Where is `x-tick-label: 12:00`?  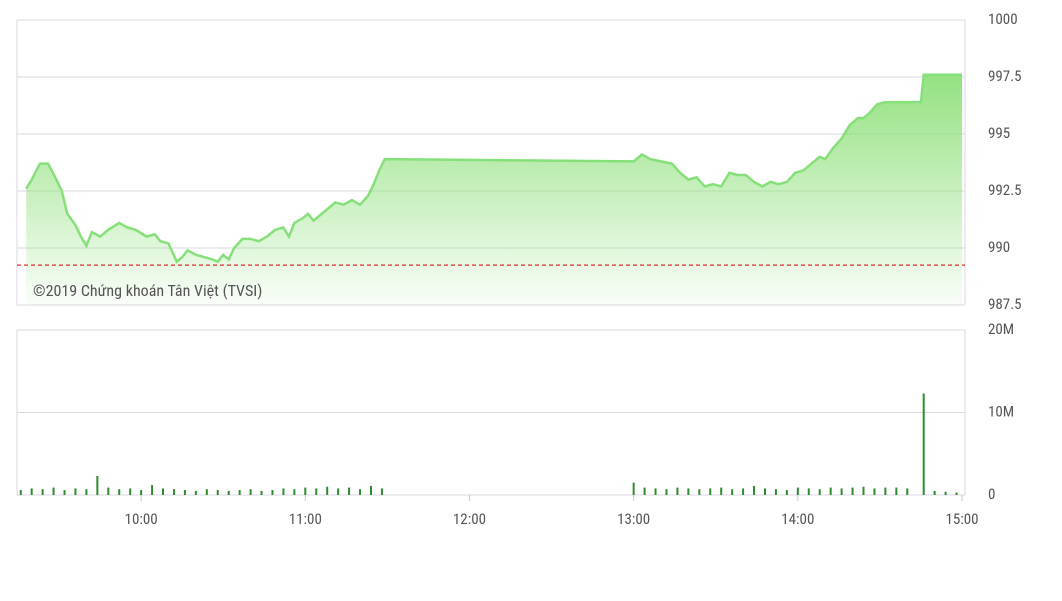 x-tick-label: 12:00 is located at coordinates (469, 519).